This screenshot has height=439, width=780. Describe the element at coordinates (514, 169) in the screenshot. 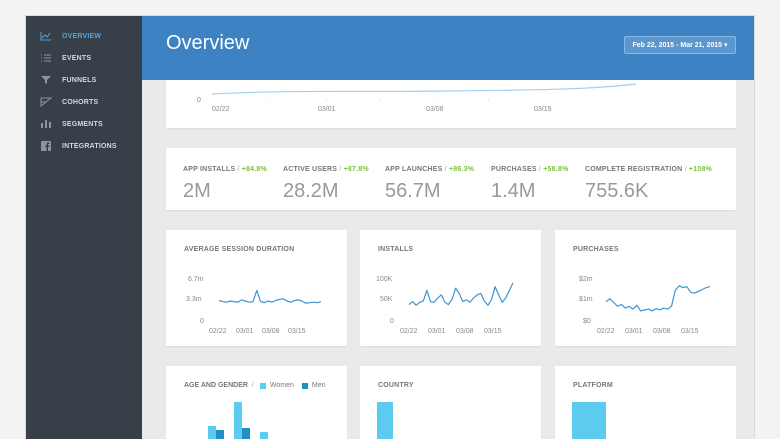

I see `kpi-label: PURCHASES` at that location.